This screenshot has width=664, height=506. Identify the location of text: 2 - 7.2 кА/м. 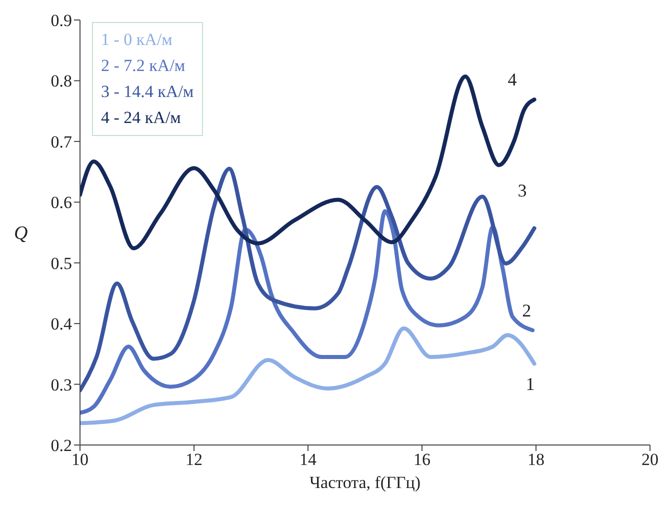
(143, 66).